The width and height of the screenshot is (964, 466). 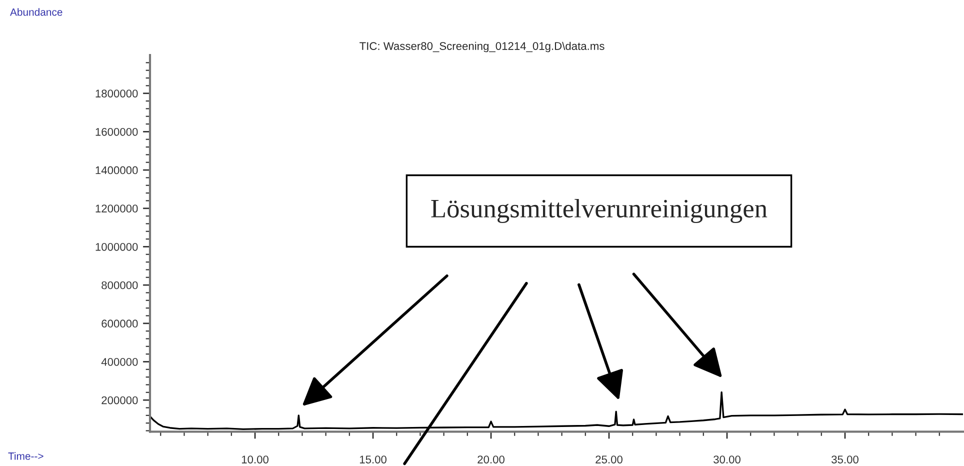 I want to click on y-tick-label: 800000, so click(x=120, y=285).